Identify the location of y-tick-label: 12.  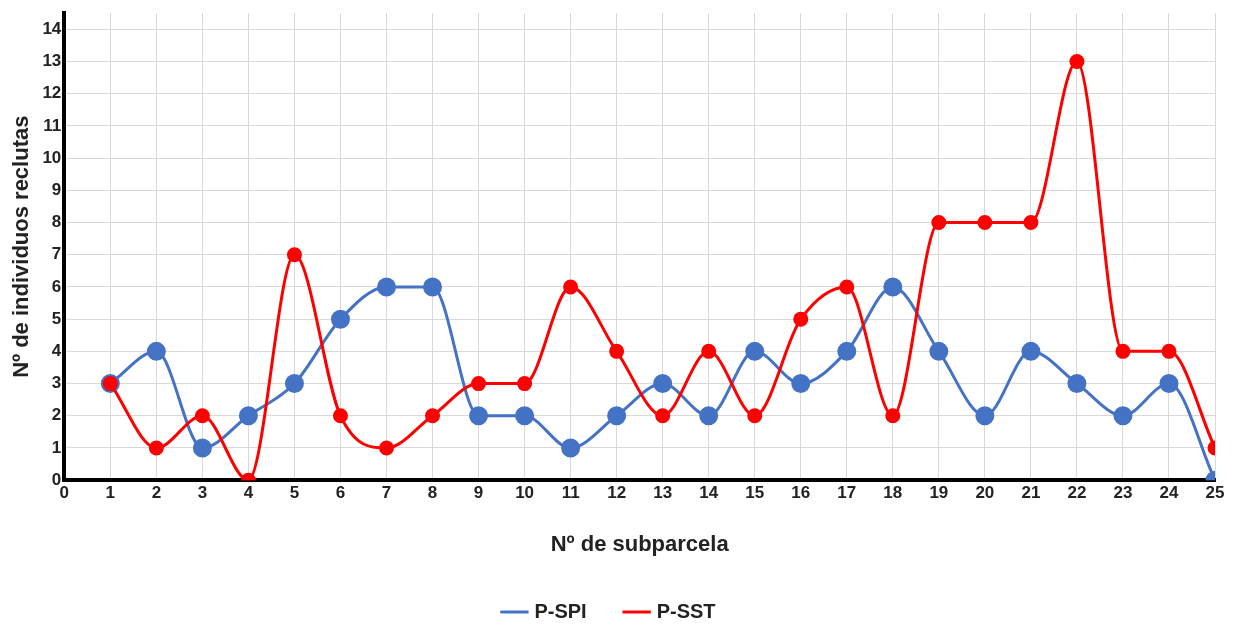
(52, 93).